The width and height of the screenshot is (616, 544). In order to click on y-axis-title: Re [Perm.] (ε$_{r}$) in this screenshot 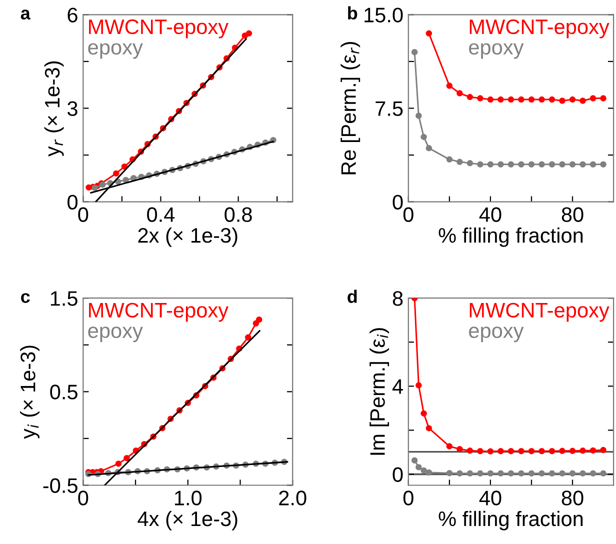, I will do `click(350, 108)`.